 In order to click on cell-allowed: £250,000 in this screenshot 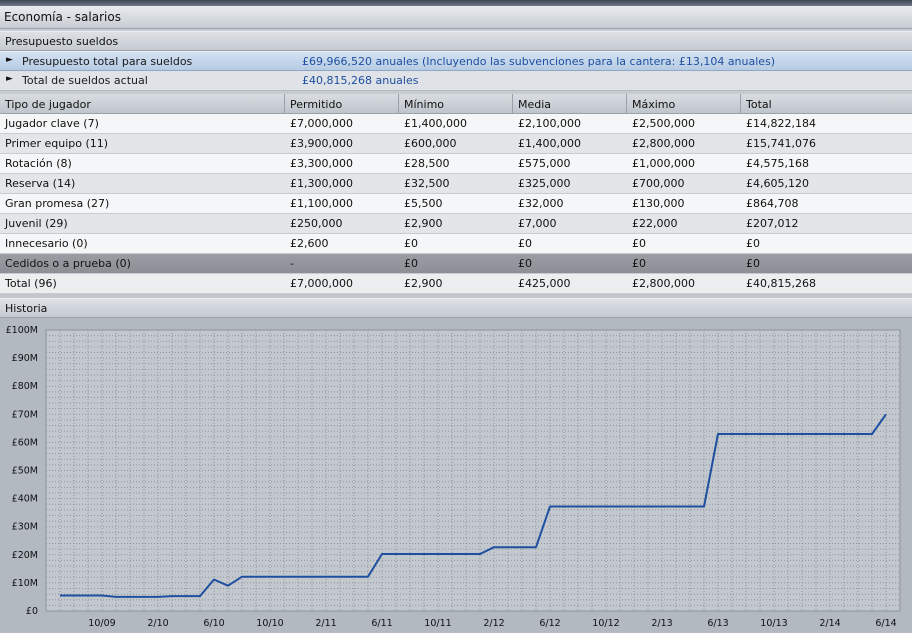, I will do `click(316, 223)`.